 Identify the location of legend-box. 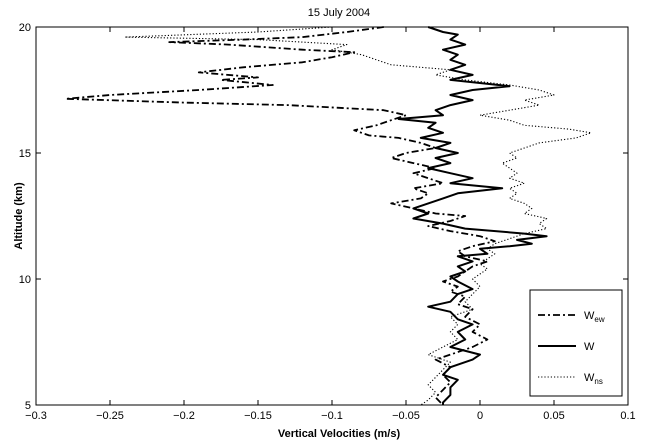
(576, 343).